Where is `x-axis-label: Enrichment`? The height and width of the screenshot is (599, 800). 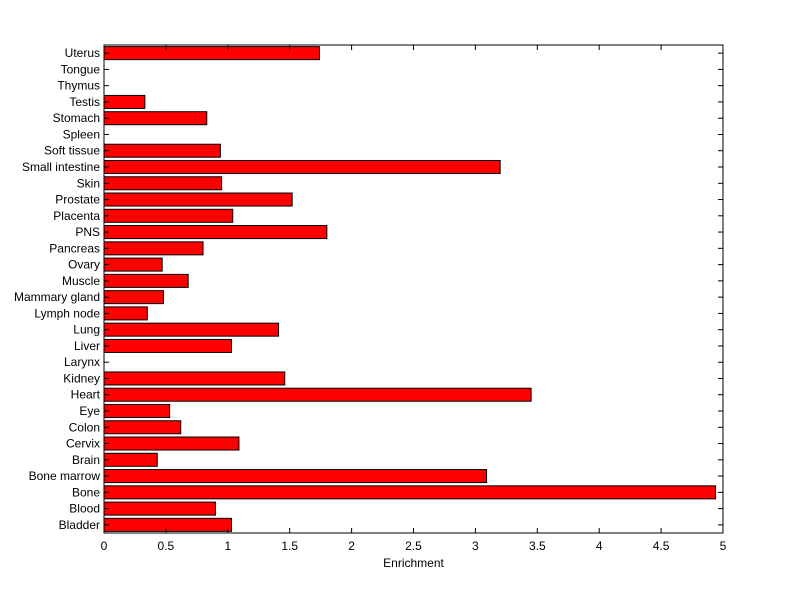 x-axis-label: Enrichment is located at coordinates (413, 563).